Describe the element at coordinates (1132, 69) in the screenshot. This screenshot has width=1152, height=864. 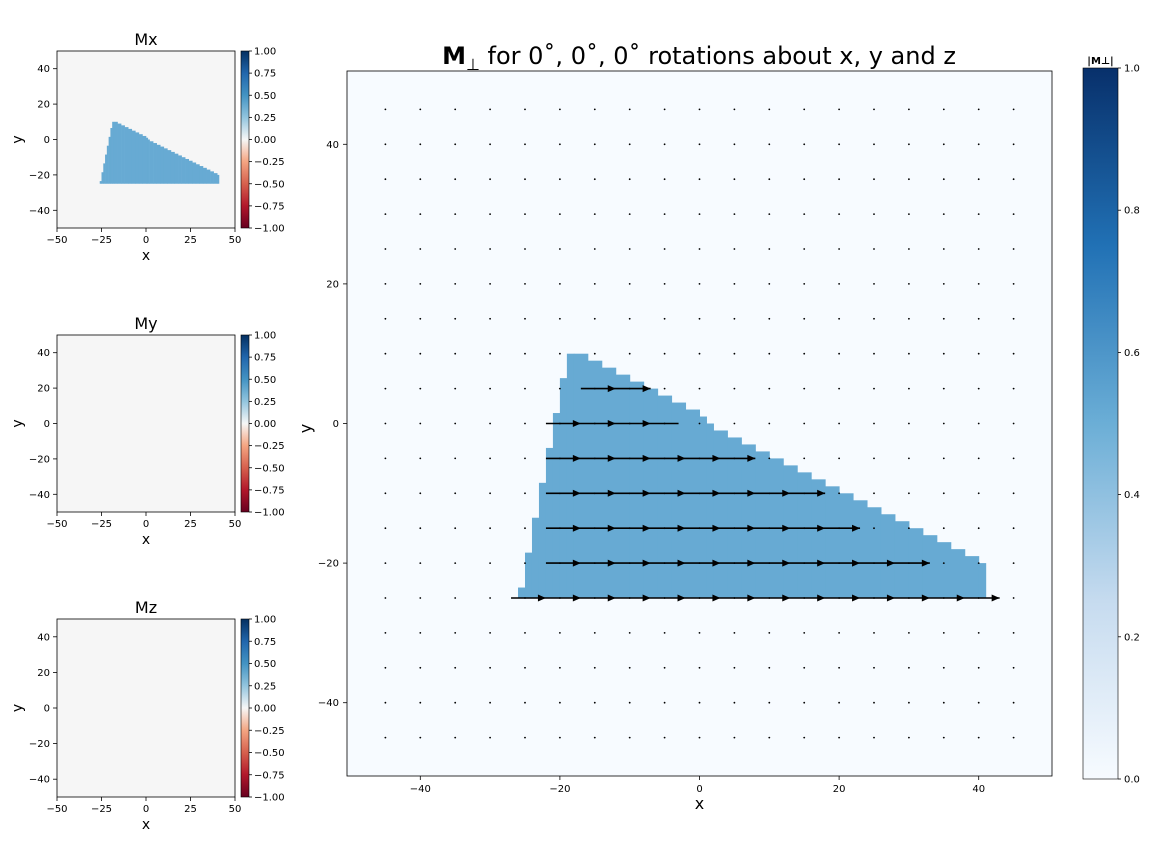
I see `mperp-colorbar-tick-label: 1.0` at that location.